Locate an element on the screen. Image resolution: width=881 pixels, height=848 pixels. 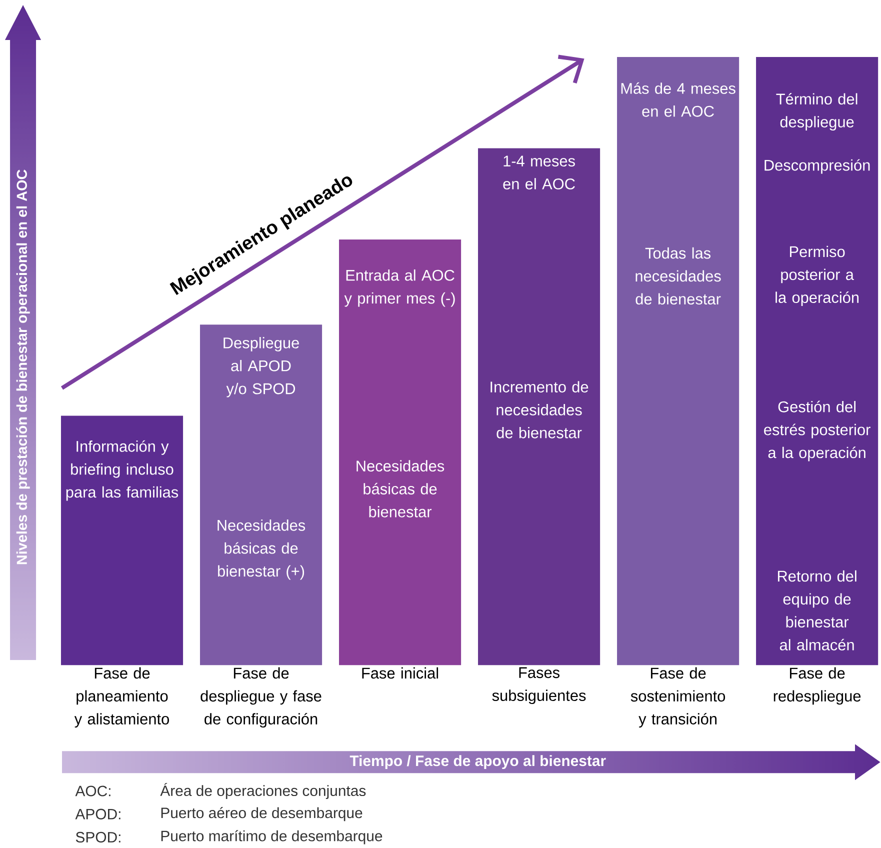
annotation: Necesidades básicas de bienestar (+) is located at coordinates (262, 549).